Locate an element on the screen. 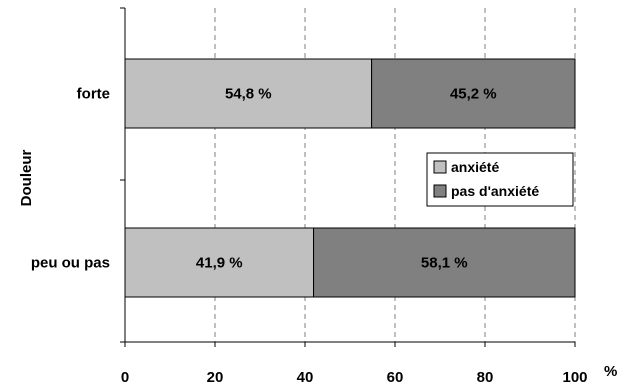  x-tick-label: 20 is located at coordinates (215, 377).